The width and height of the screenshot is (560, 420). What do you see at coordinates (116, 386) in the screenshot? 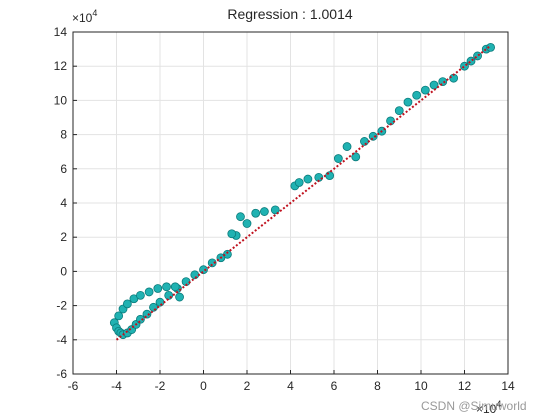
I see `x-tick-label: -4` at bounding box center [116, 386].